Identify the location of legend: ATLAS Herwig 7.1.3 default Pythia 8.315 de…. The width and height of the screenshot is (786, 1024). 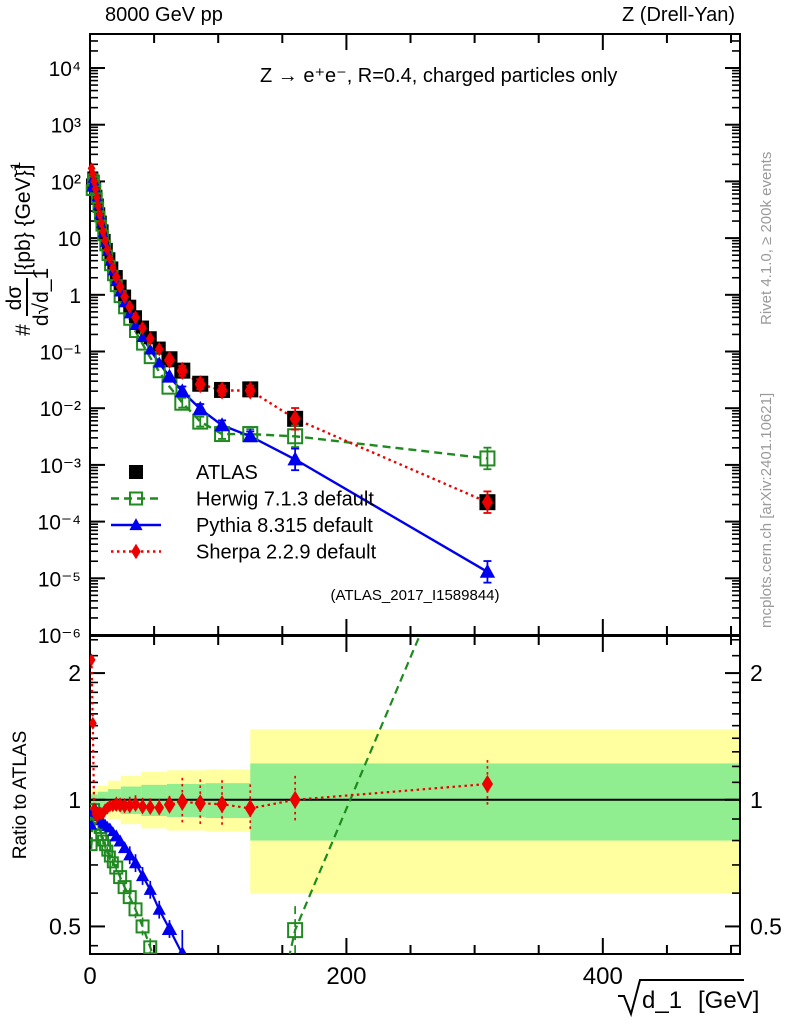
(244, 513).